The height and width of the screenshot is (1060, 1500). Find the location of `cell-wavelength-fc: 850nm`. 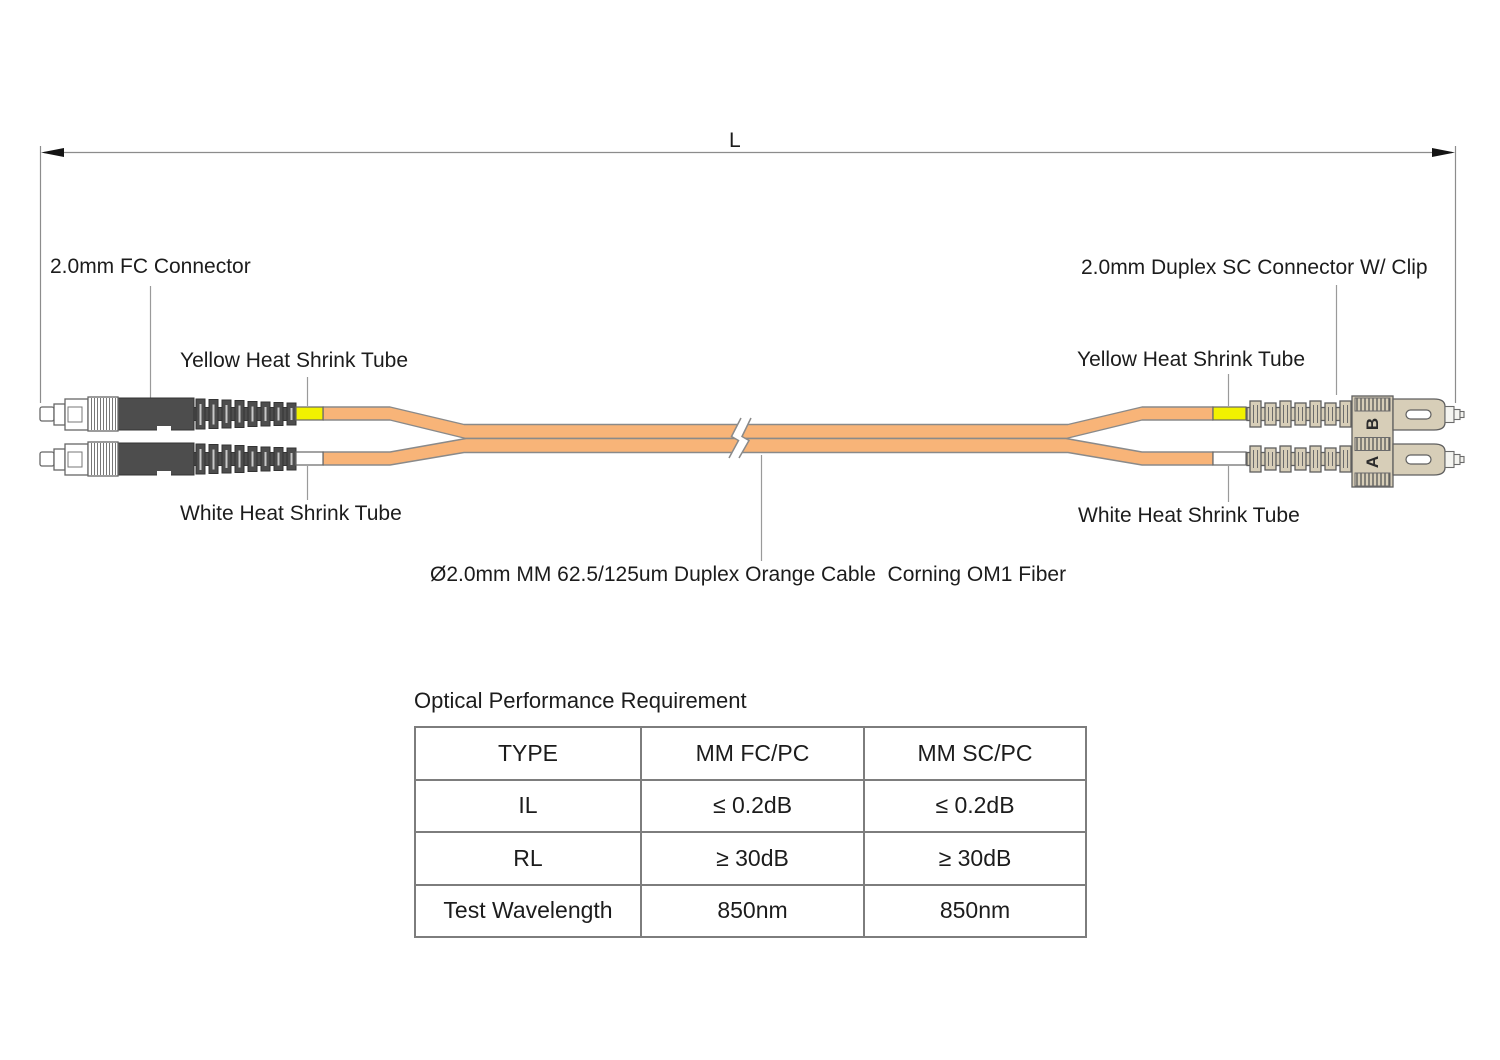

cell-wavelength-fc: 850nm is located at coordinates (752, 910).